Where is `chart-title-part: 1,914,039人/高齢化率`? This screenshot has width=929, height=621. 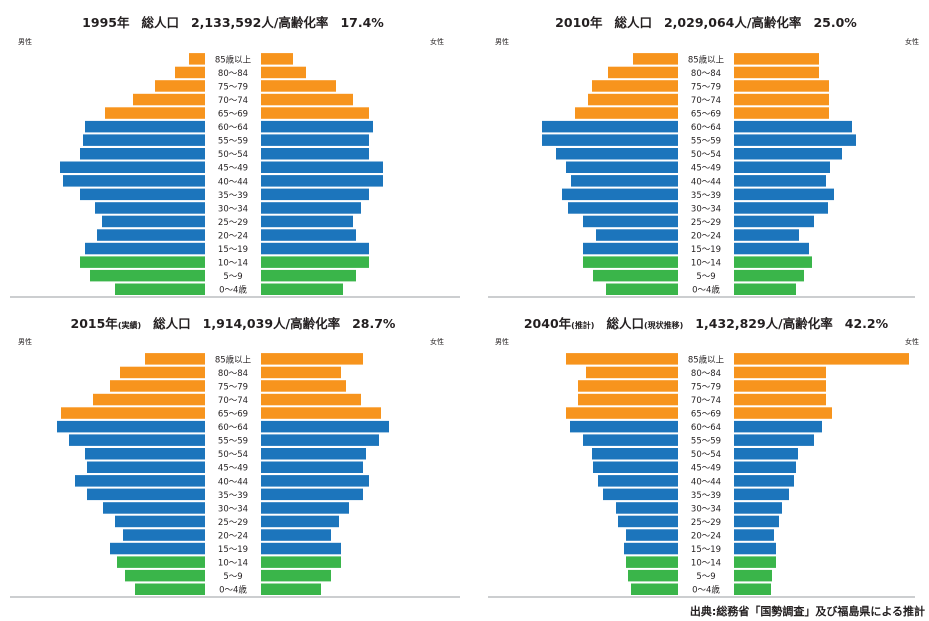 chart-title-part: 1,914,039人/高齢化率 is located at coordinates (272, 323).